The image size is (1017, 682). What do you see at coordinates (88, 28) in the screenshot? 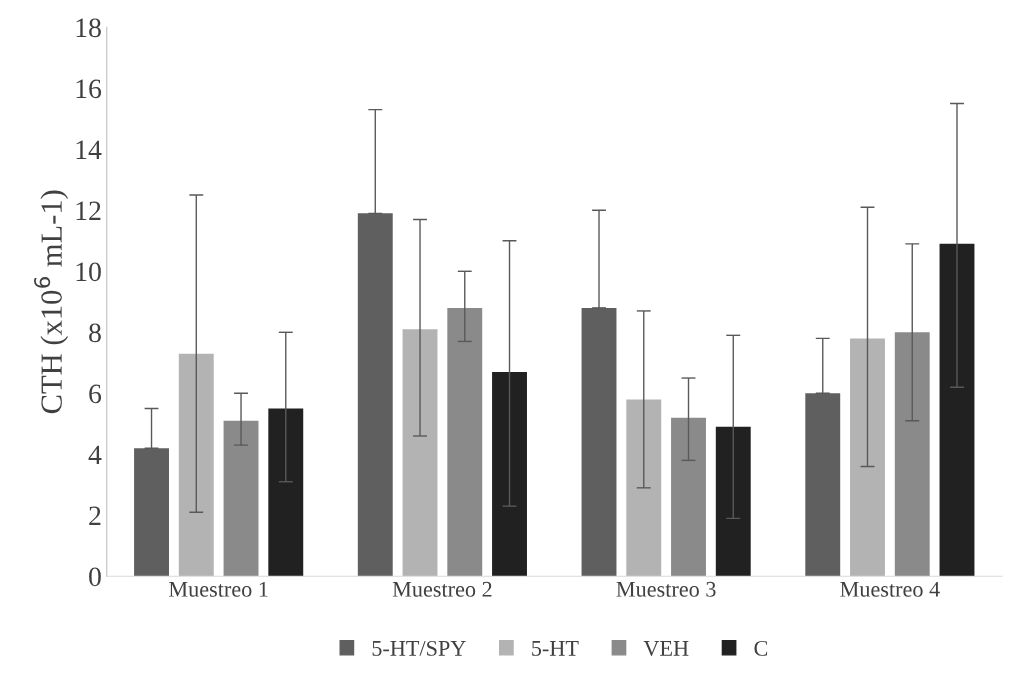
I see `y-tick-label: 18` at bounding box center [88, 28].